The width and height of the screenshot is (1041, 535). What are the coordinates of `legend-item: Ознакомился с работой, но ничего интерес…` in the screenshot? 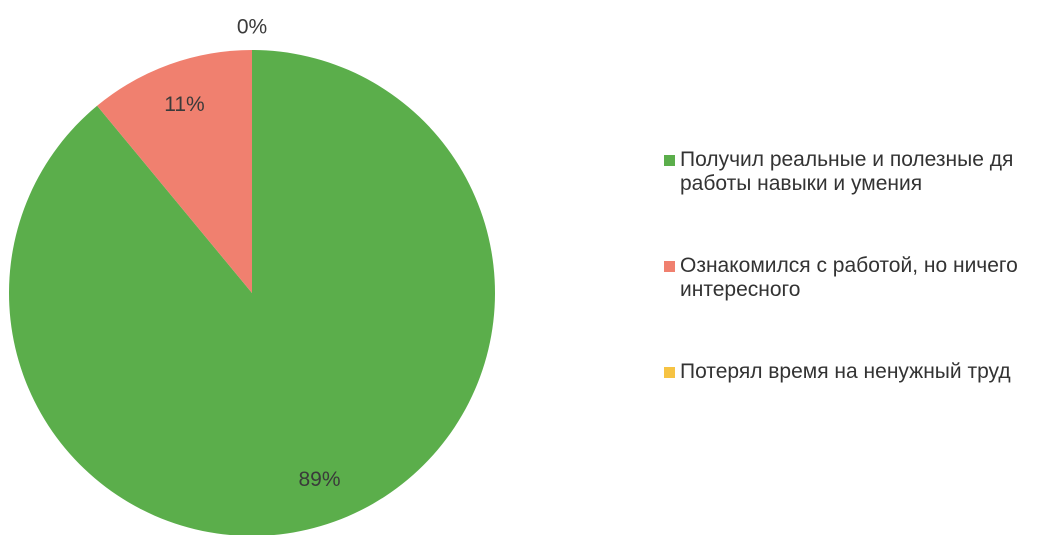 It's located at (849, 278).